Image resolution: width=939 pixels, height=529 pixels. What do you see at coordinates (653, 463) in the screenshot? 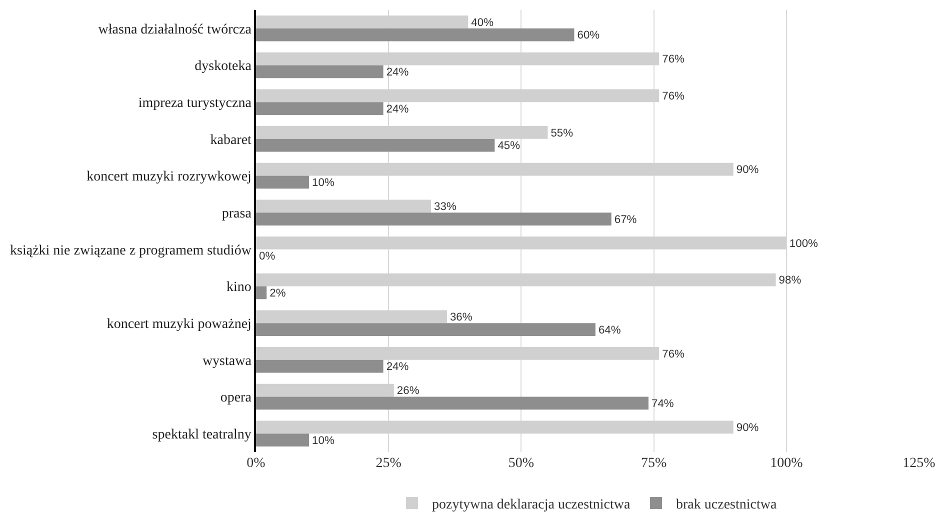
I see `x-tick-label: 75%` at bounding box center [653, 463].